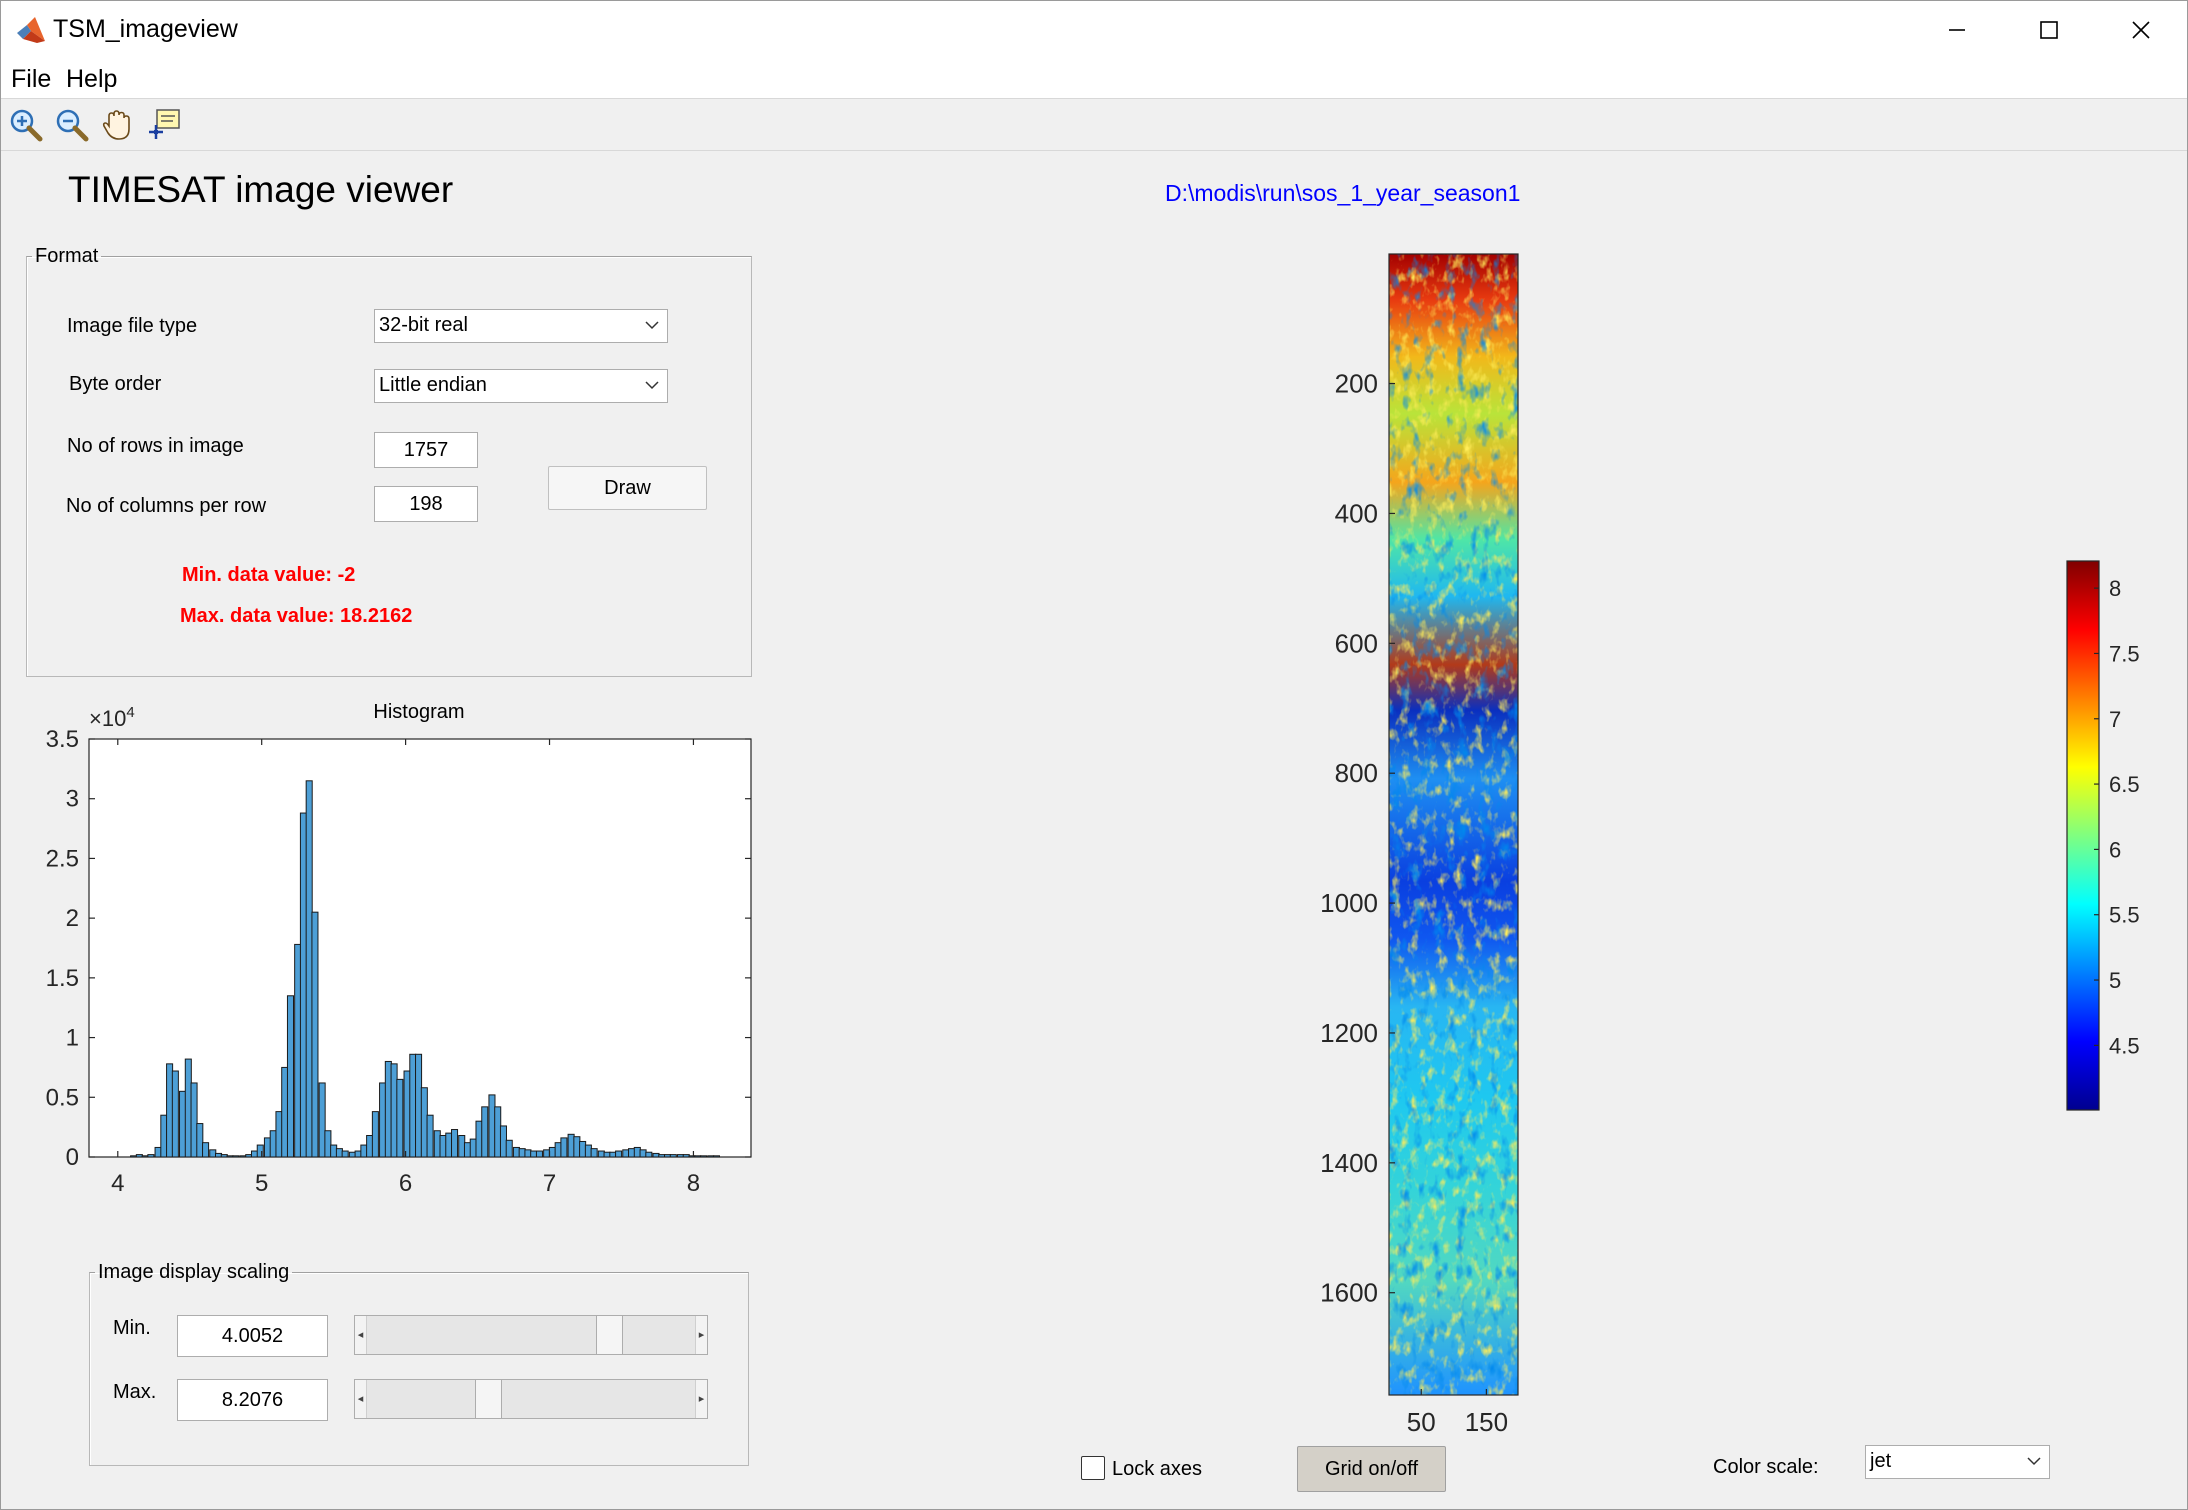 The width and height of the screenshot is (2188, 1510). What do you see at coordinates (72, 1157) in the screenshot?
I see `y-tick-label: 0` at bounding box center [72, 1157].